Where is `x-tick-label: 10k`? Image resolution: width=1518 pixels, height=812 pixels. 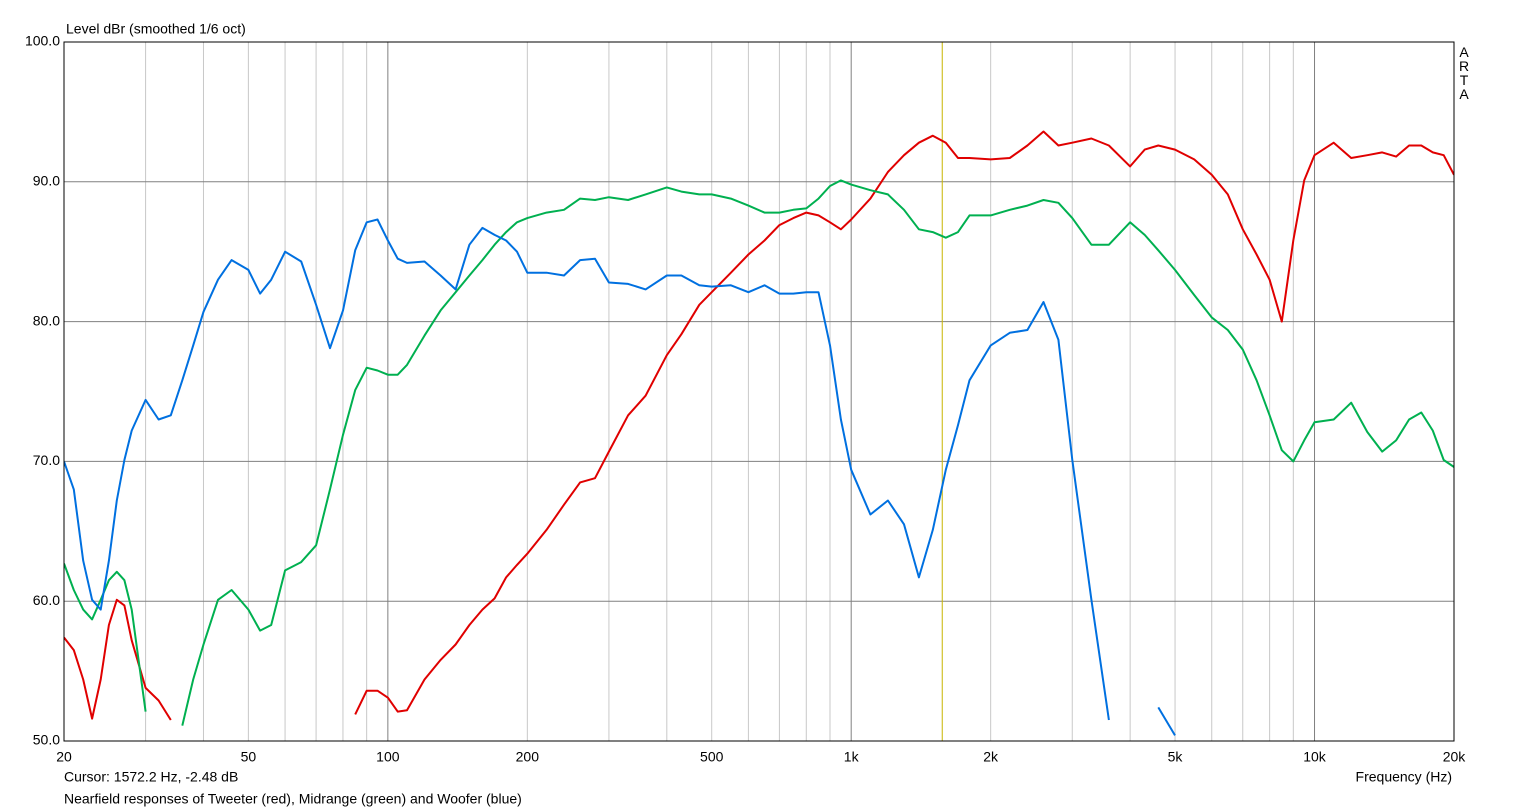
x-tick-label: 10k is located at coordinates (1315, 757).